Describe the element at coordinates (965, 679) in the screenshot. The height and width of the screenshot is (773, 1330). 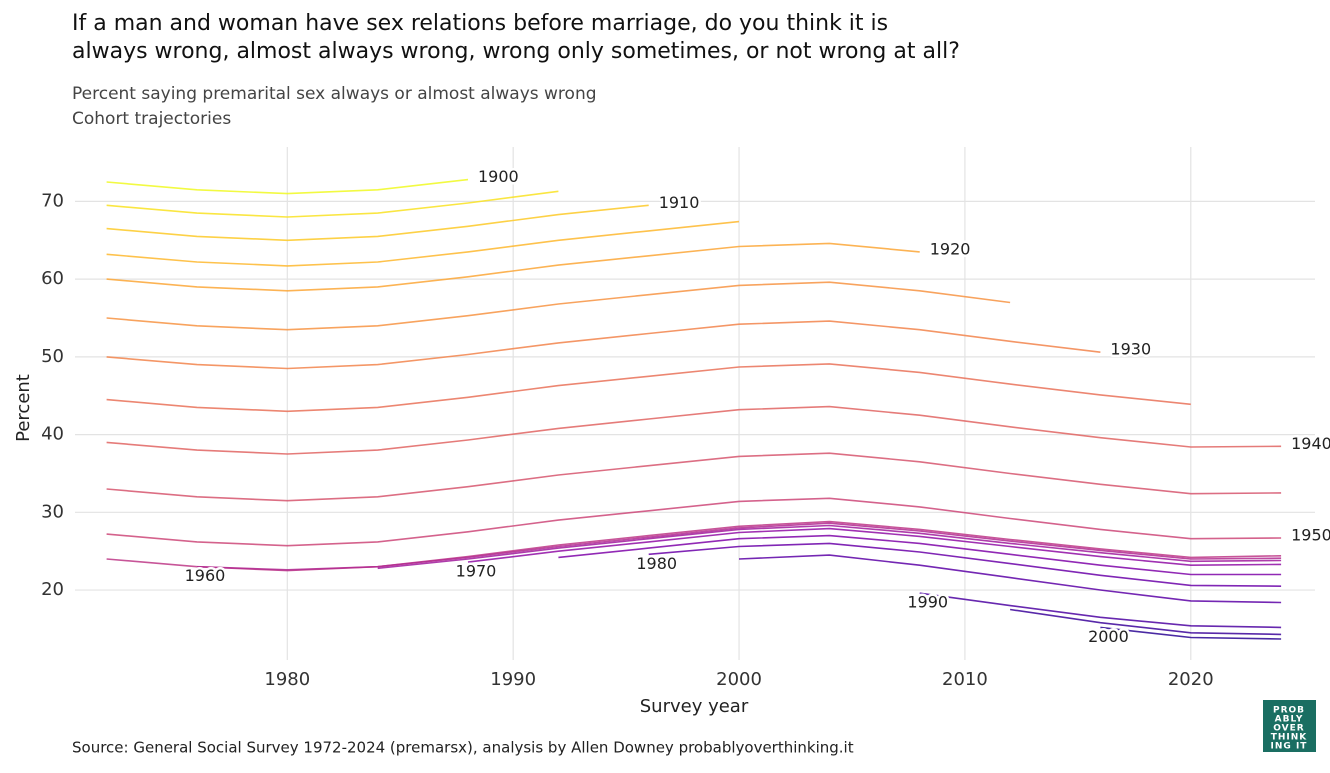
I see `x-tick-label: 2010` at that location.